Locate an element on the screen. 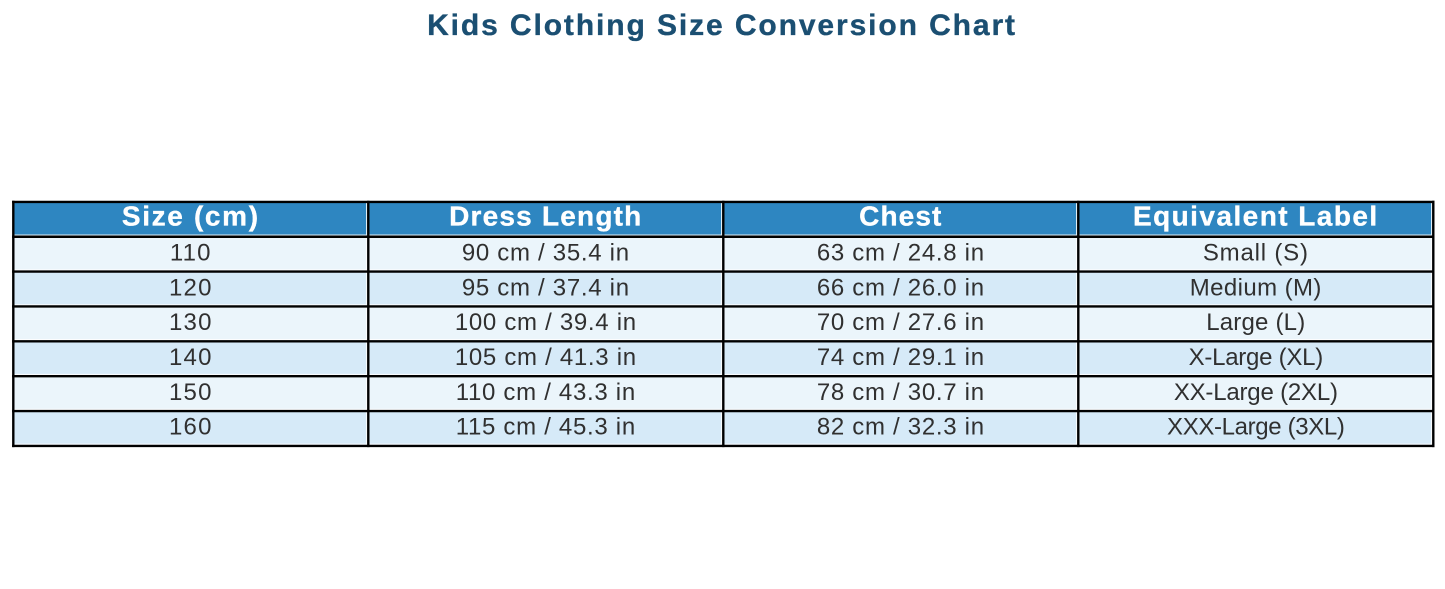 The height and width of the screenshot is (589, 1445). svg-text: Chest is located at coordinates (900, 216).